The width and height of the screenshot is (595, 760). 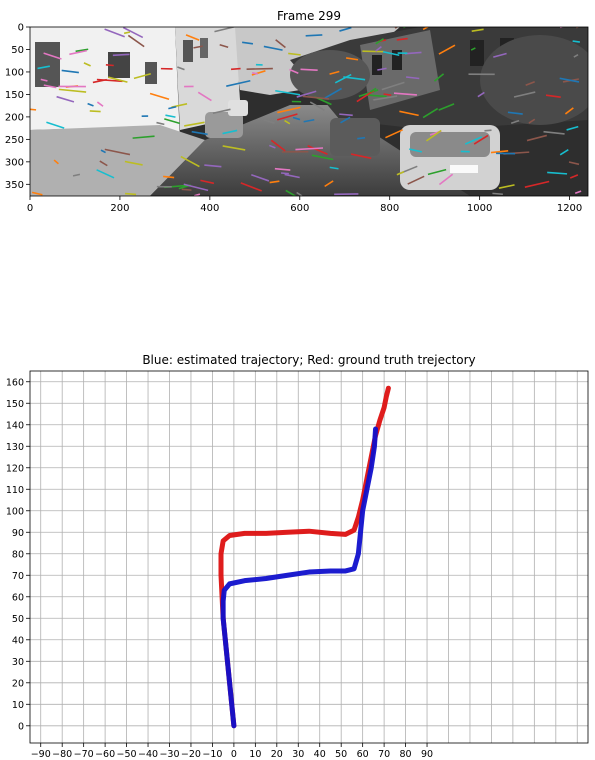 I want to click on image-x-tick-label: 1000, so click(x=479, y=208).